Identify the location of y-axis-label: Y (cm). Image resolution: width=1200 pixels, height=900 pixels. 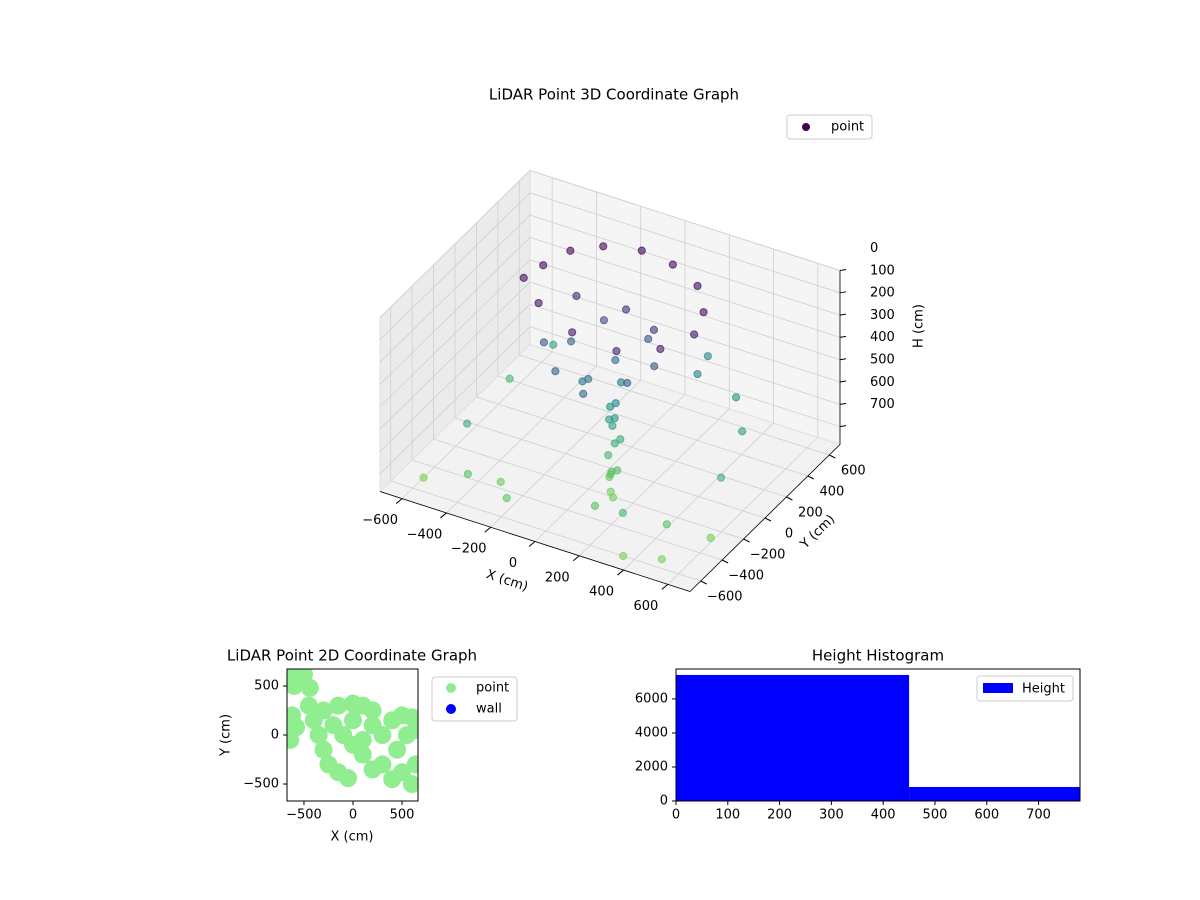
(226, 735).